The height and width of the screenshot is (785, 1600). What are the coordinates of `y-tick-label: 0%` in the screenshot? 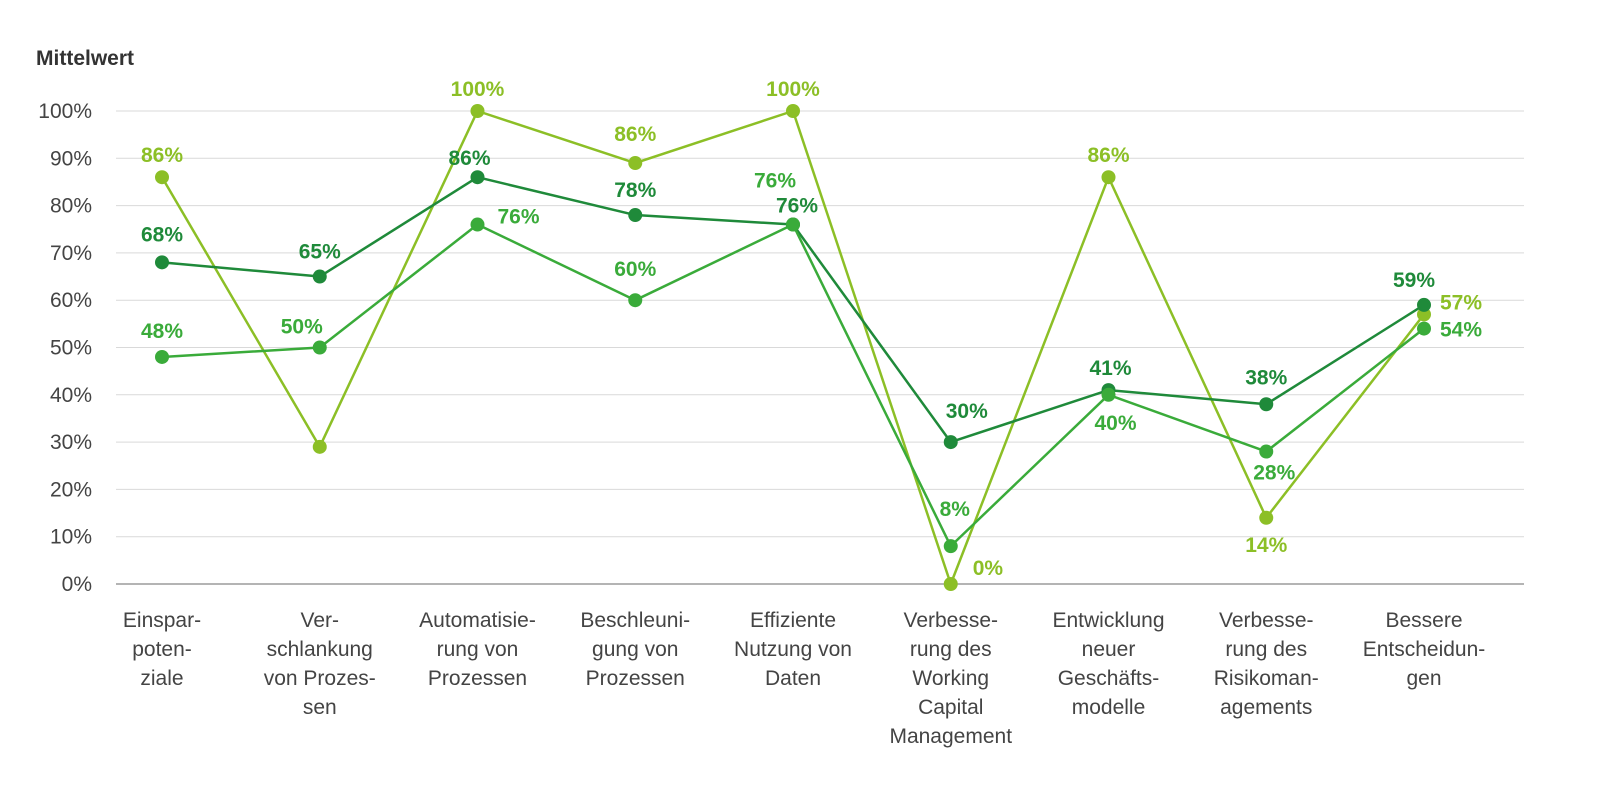 It's located at (77, 584).